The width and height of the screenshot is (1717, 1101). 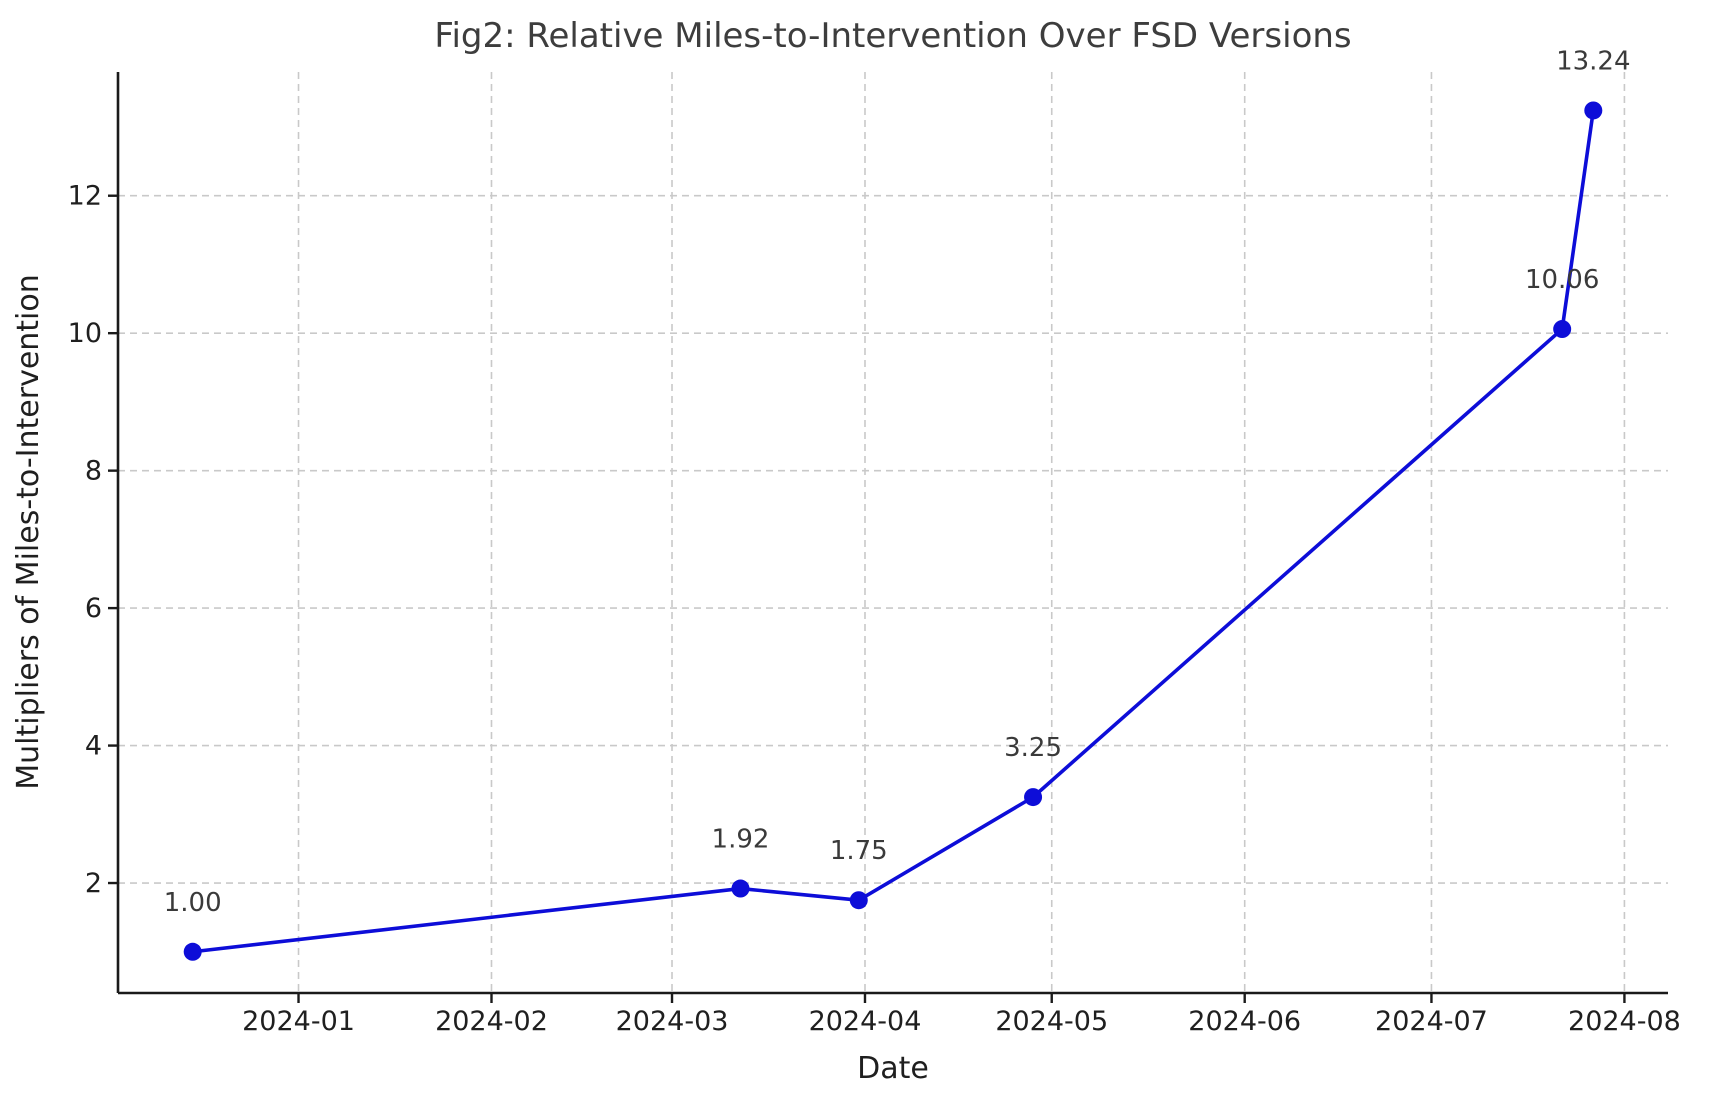 What do you see at coordinates (298, 1021) in the screenshot?
I see `x-tick-label: 2024-01` at bounding box center [298, 1021].